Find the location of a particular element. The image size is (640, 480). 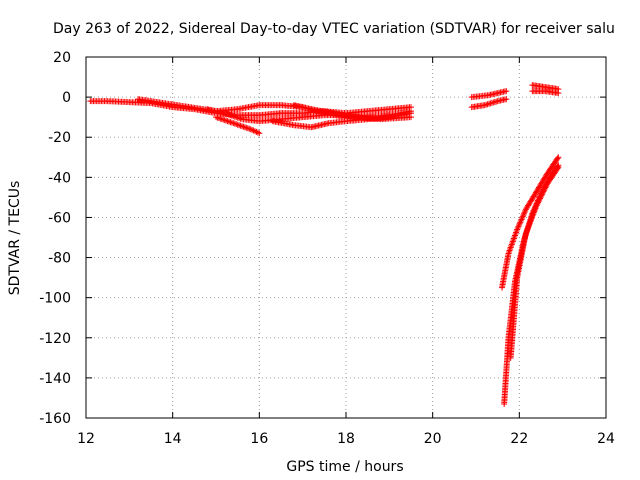

y-tick-label: -40 is located at coordinates (59, 178).